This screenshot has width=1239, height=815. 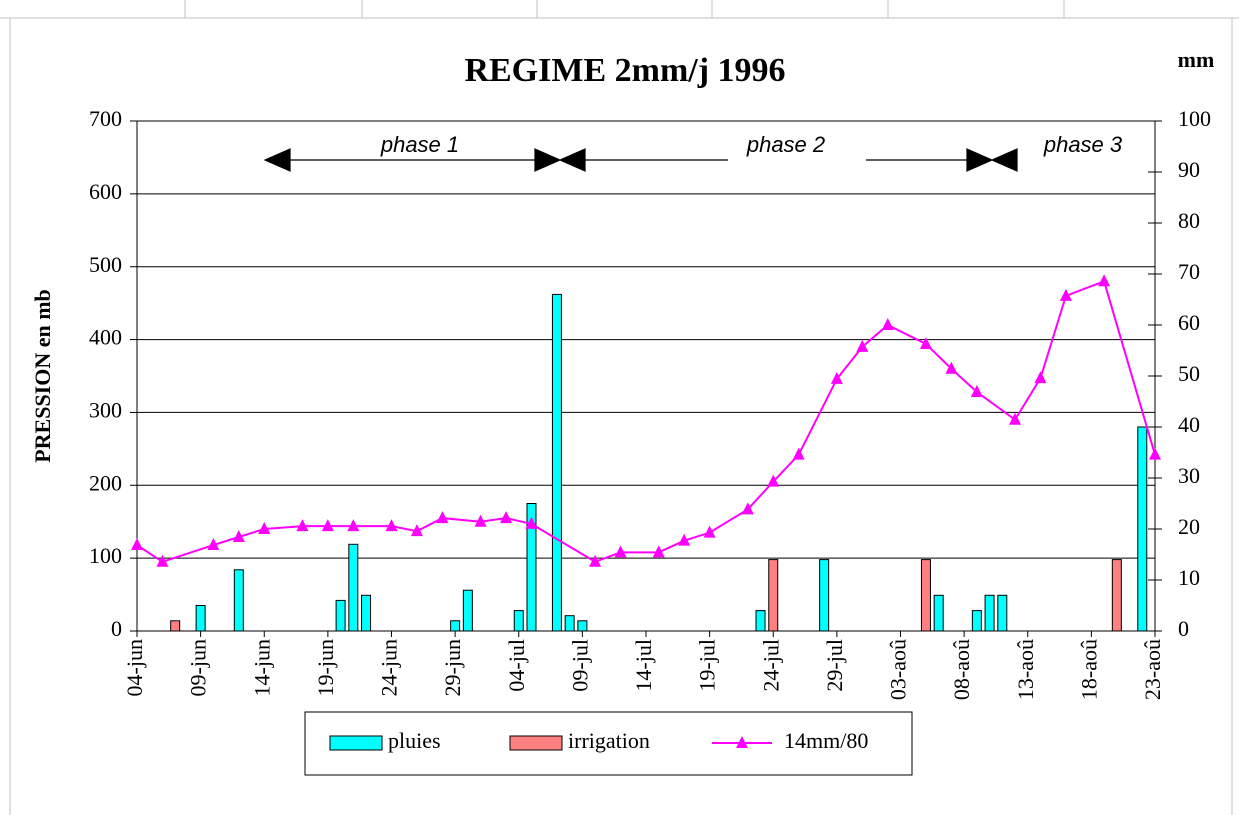 I want to click on legend-label: pluies, so click(x=414, y=740).